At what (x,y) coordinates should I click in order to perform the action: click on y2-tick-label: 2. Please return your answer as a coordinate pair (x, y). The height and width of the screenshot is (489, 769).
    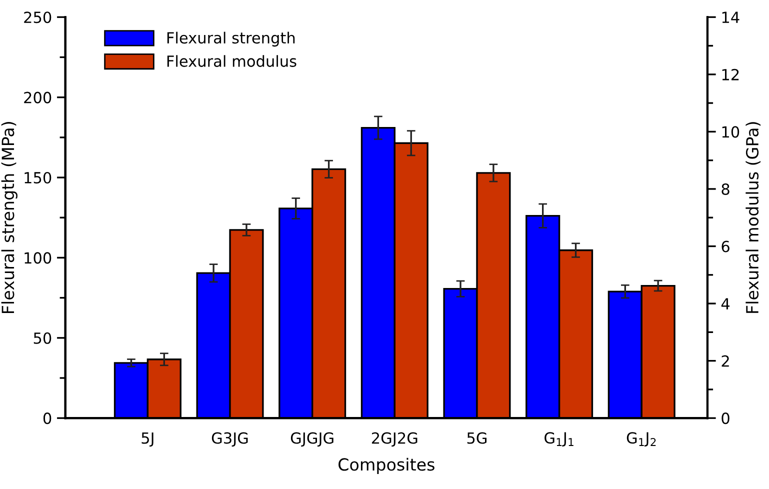
    Looking at the image, I should click on (725, 361).